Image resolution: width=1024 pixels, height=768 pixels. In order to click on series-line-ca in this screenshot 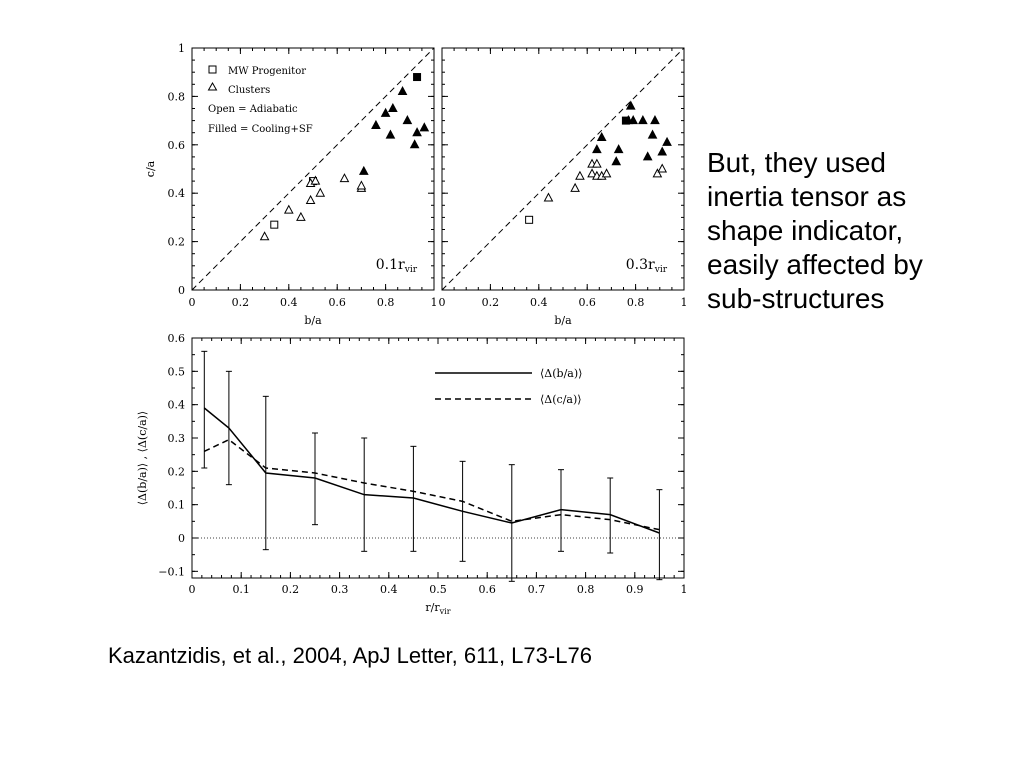, I will do `click(431, 484)`.